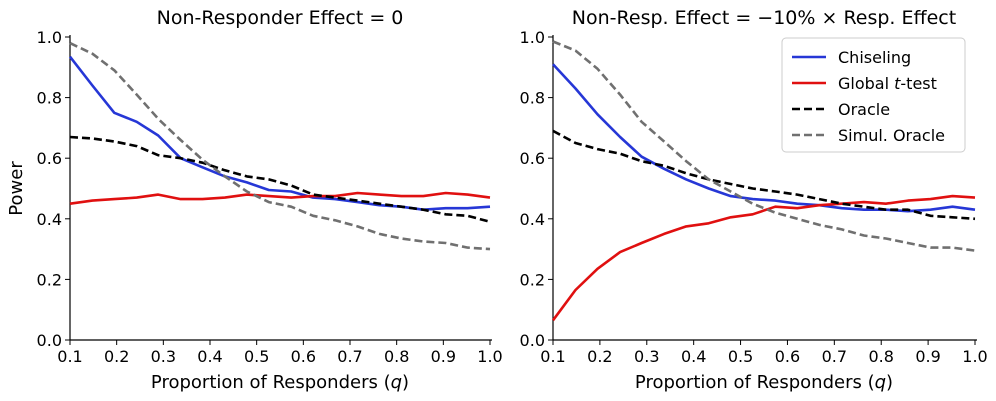 This screenshot has width=996, height=401. I want to click on chart-title: Non-Responder Effect = 0, so click(280, 18).